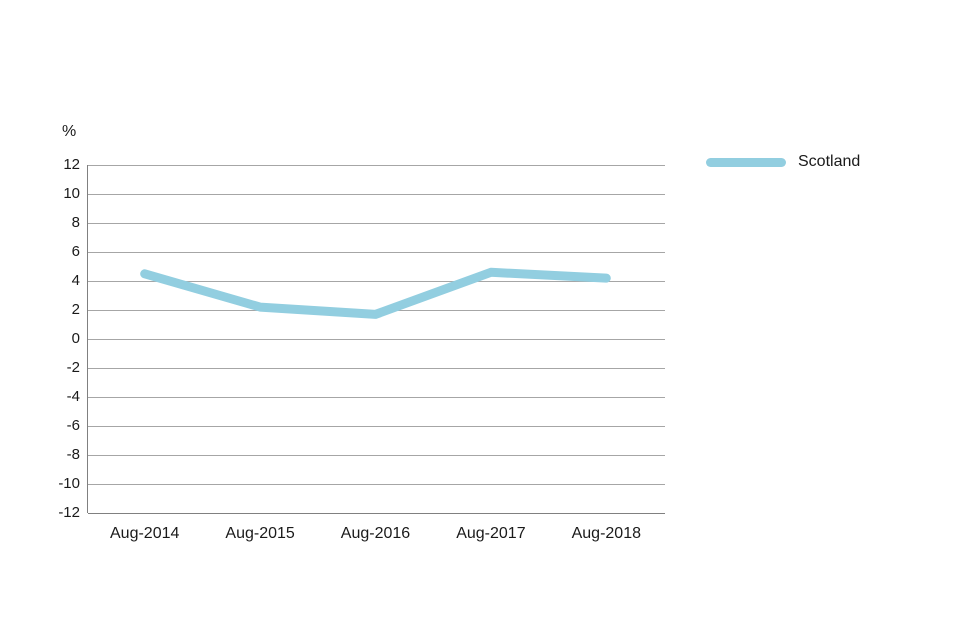 The height and width of the screenshot is (640, 960). Describe the element at coordinates (69, 483) in the screenshot. I see `y-tick-label: -10` at that location.